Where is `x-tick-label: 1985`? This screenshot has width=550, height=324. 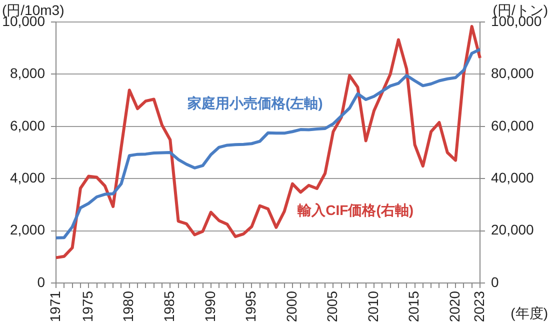
x-tick-label: 1985 is located at coordinates (169, 306).